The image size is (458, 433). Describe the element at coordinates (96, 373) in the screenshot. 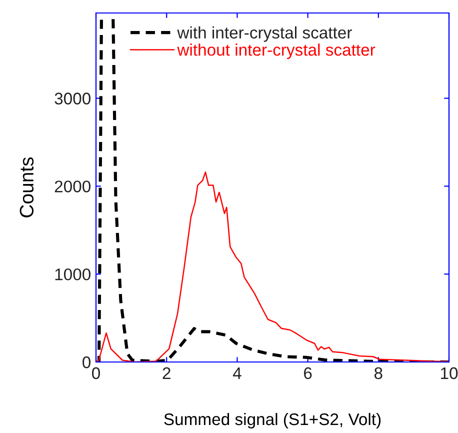

I see `x-tick-label: 0` at that location.